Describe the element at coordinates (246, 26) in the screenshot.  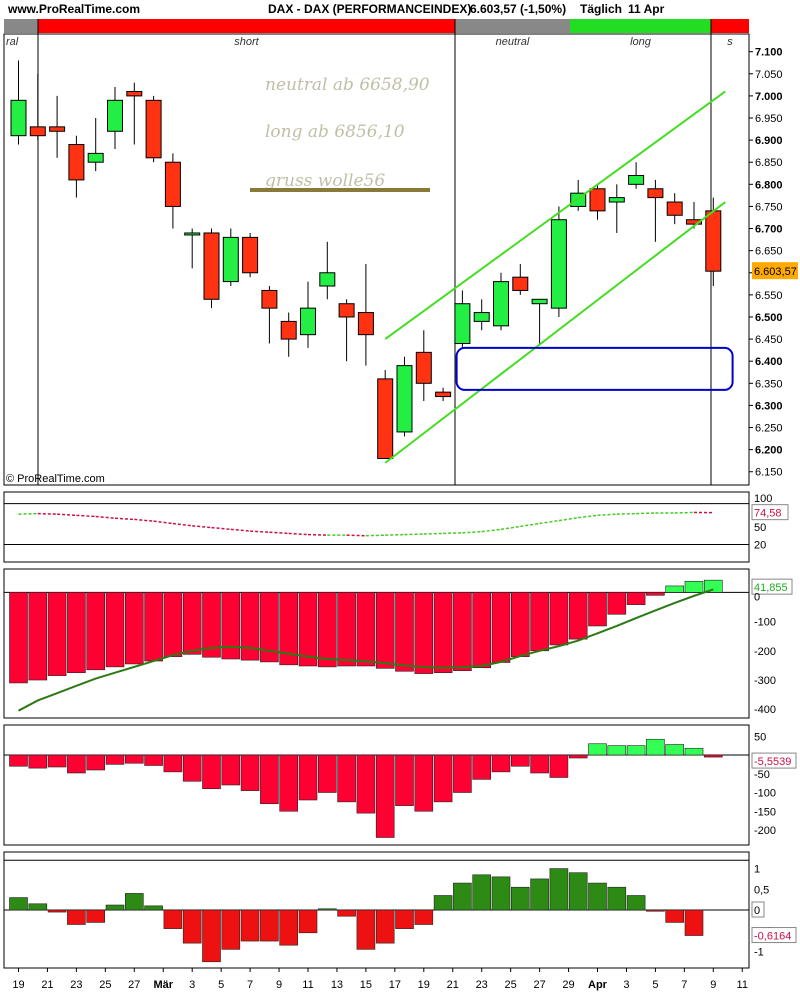
I see `signal-band-short` at that location.